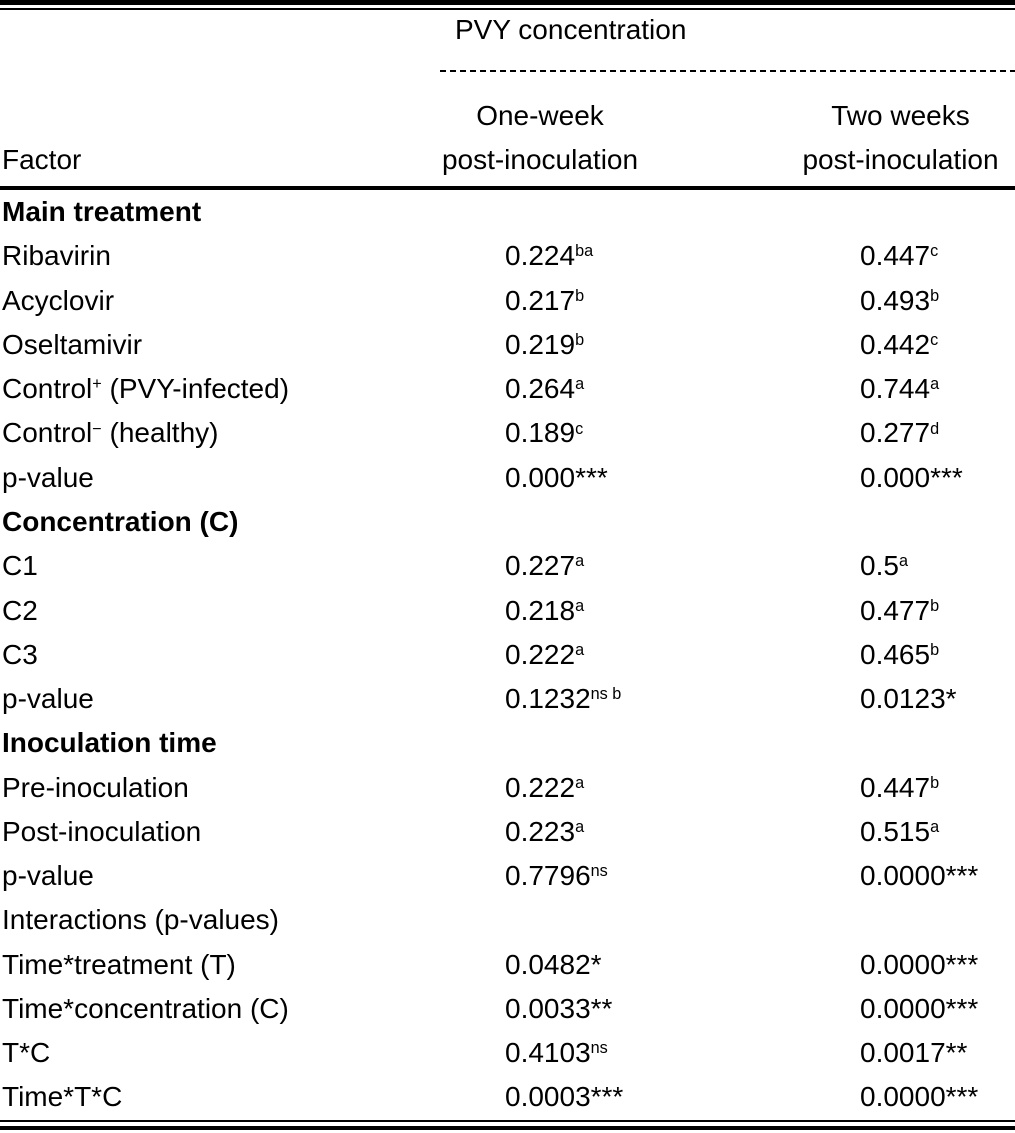  I want to click on one-week-value: 0.264, so click(540, 389).